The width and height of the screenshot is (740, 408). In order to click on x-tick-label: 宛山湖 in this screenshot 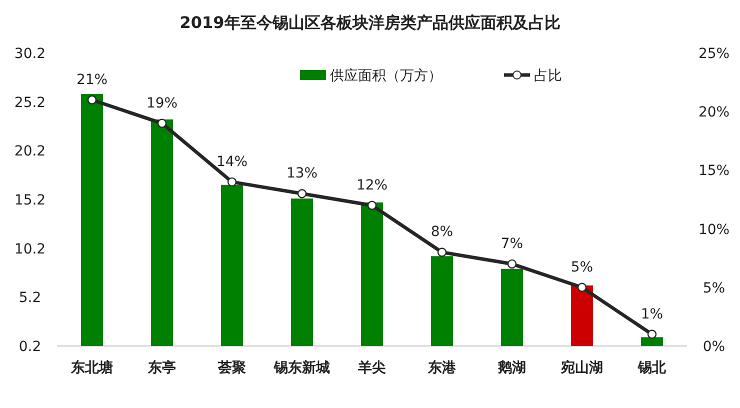, I will do `click(581, 367)`.